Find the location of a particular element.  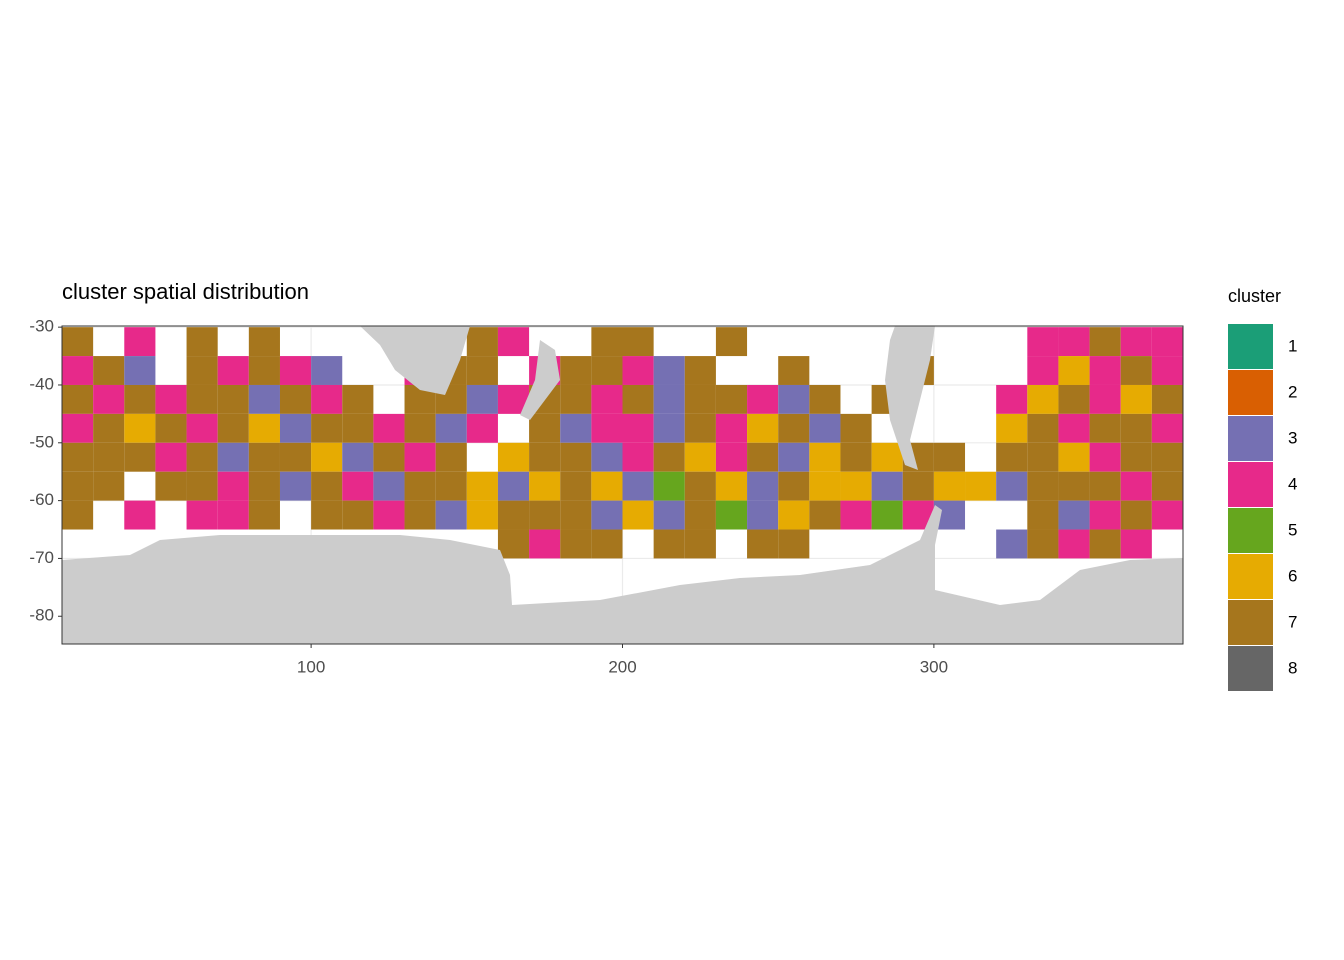

legend-label: 7 is located at coordinates (1292, 621).